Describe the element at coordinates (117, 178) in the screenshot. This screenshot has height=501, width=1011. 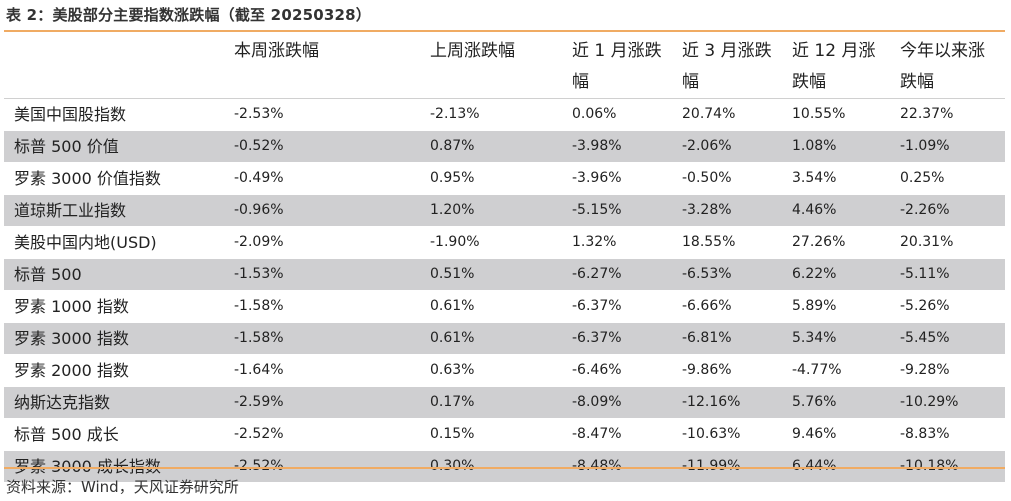
I see `index-name-cell: 罗素 3000 价值指数` at that location.